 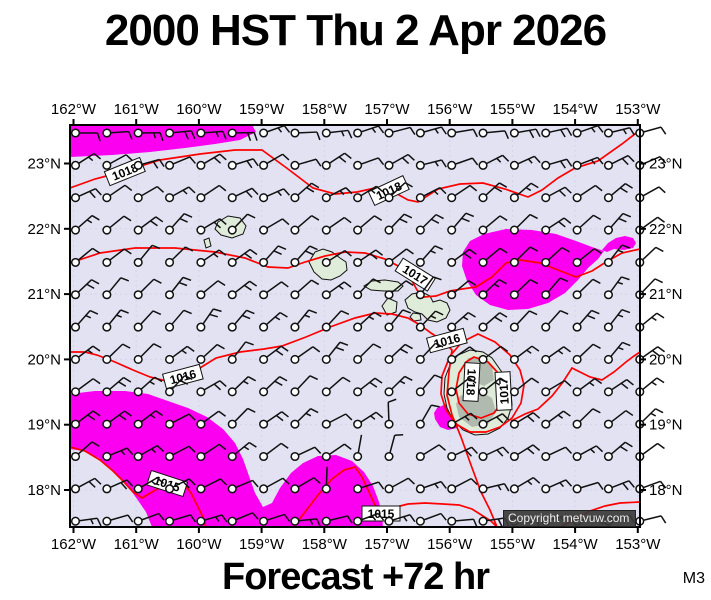 What do you see at coordinates (470, 382) in the screenshot?
I see `svg-text: 1018` at bounding box center [470, 382].